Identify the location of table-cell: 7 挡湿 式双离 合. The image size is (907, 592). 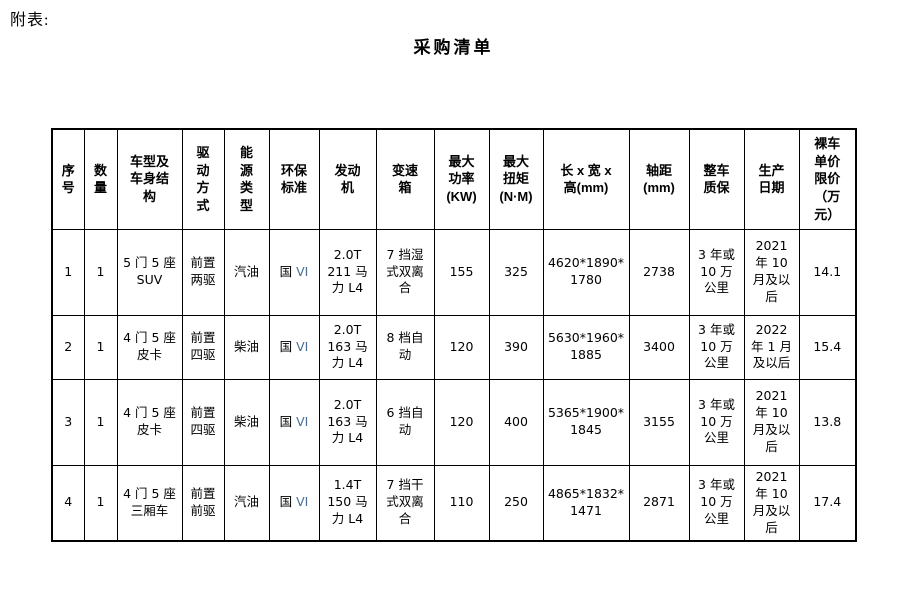
(405, 272).